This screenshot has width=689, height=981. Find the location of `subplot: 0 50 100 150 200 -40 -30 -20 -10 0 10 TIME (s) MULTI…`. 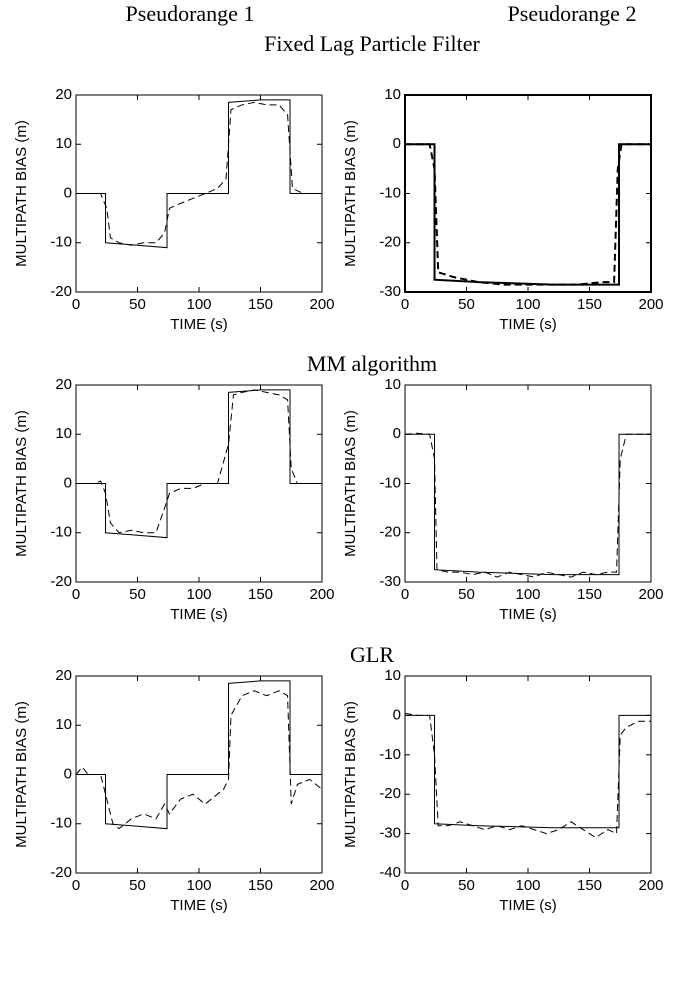

subplot: 0 50 100 150 200 -40 -30 -20 -10 0 10 TIME (s) MULTI… is located at coordinates (503, 790).